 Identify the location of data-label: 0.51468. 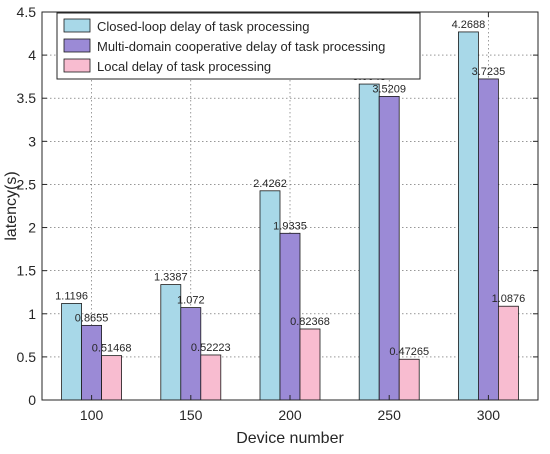
(112, 349).